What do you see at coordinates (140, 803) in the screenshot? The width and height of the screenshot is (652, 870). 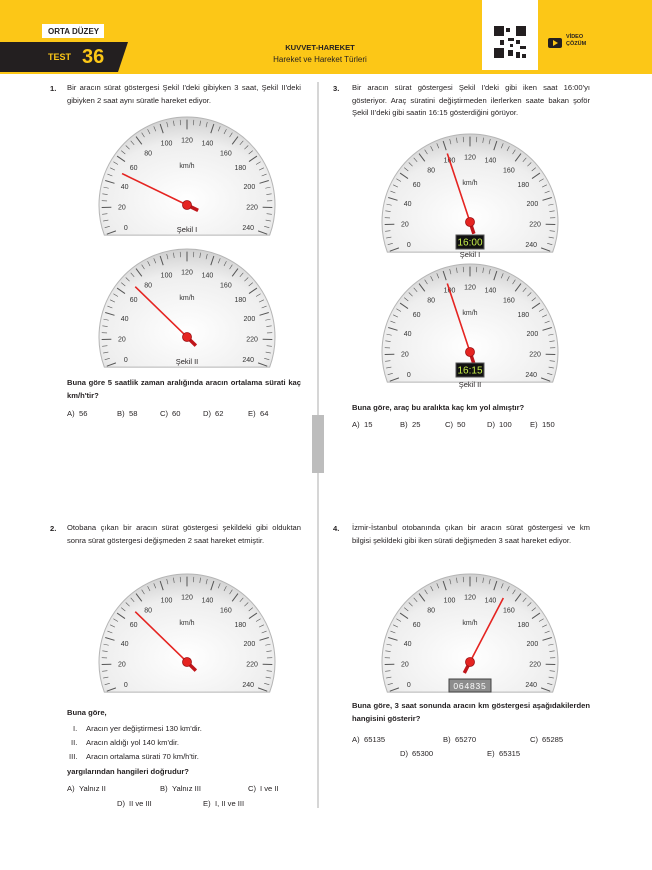 I see `option-text: II ve III` at bounding box center [140, 803].